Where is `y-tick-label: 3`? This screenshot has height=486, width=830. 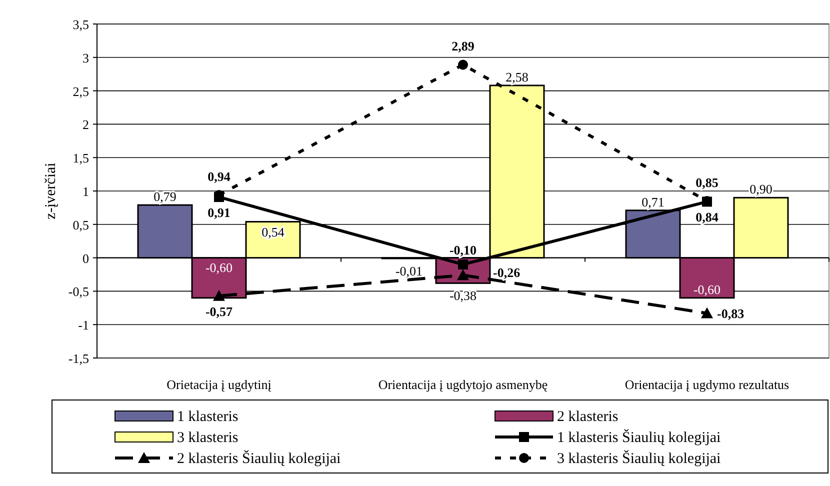 y-tick-label: 3 is located at coordinates (85, 58).